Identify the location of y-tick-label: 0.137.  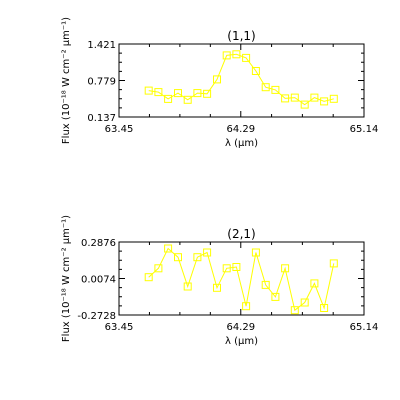
(101, 118).